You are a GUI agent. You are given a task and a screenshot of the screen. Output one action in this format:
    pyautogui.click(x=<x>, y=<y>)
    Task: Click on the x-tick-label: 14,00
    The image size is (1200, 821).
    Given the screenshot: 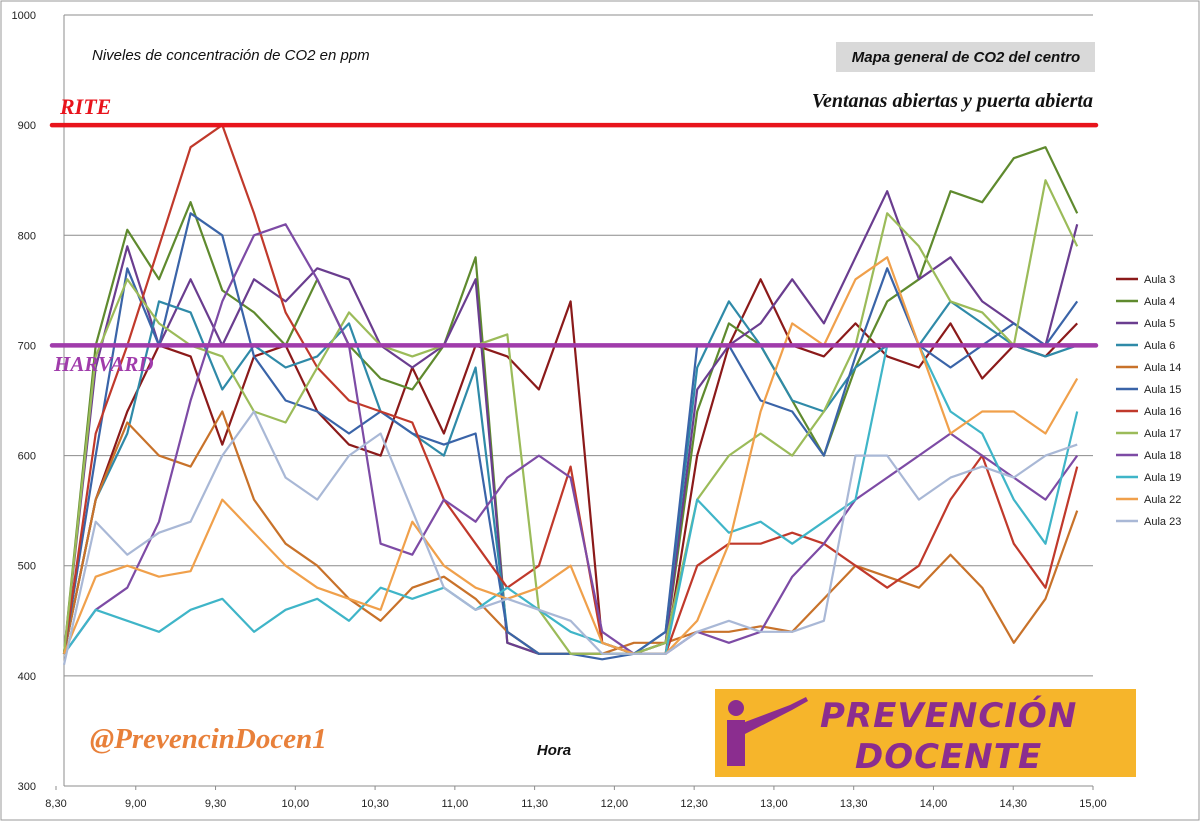 What is the action you would take?
    pyautogui.click(x=934, y=804)
    